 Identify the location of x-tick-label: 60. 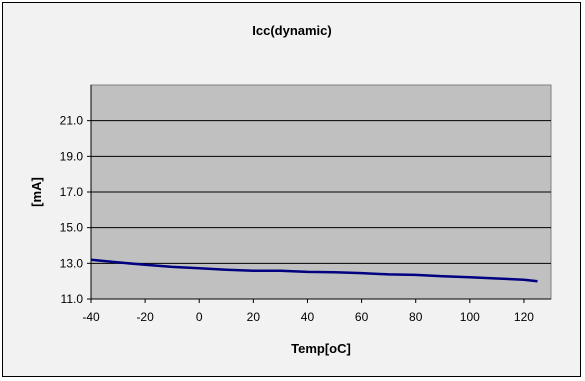
(362, 317).